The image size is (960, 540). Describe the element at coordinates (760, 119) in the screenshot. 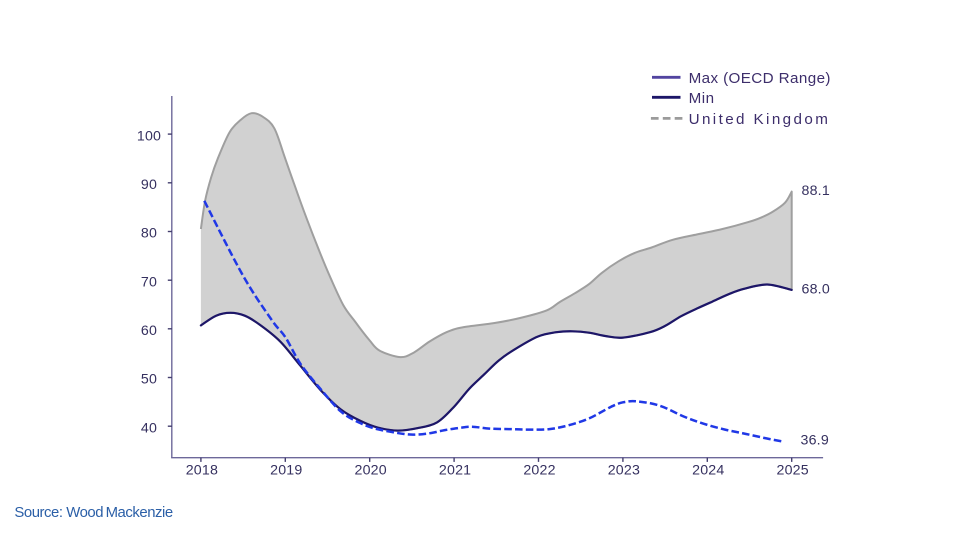

I see `svg-text: United Kingdom` at that location.